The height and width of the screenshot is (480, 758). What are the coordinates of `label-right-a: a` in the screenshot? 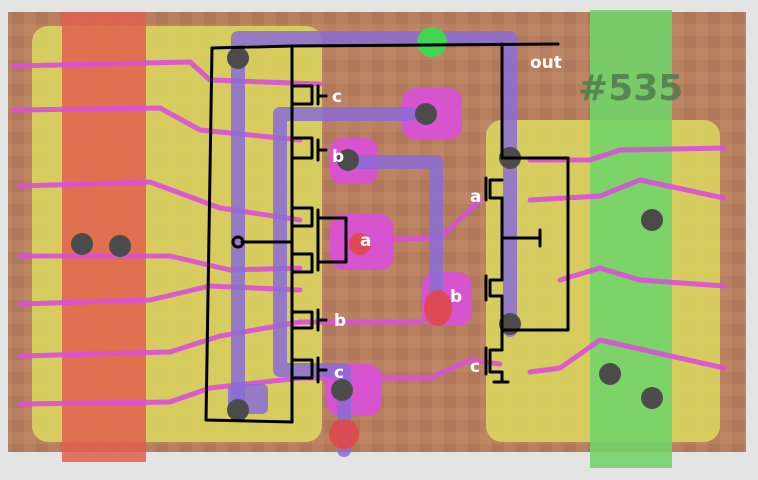 It's located at (475, 197).